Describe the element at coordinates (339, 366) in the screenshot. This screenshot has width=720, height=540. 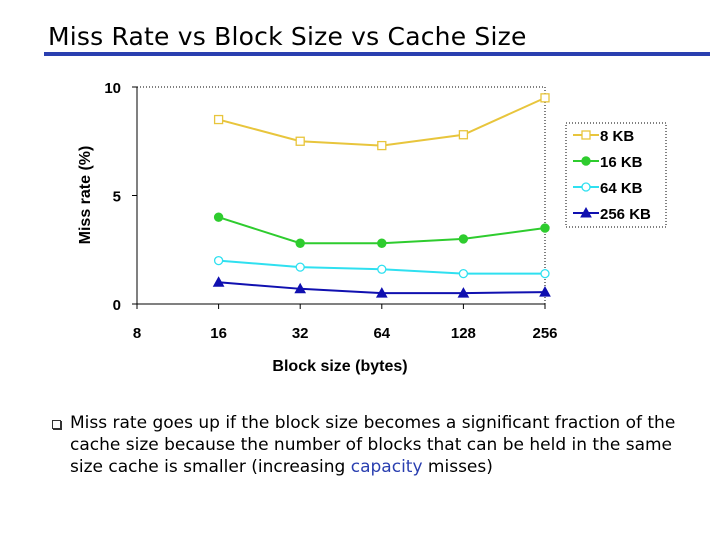
I see `x-axis-label: Block size (bytes)` at that location.